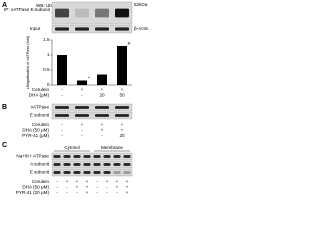 The height and width of the screenshot is (240, 320). I want to click on y-tick-label: 0, so click(48, 84).